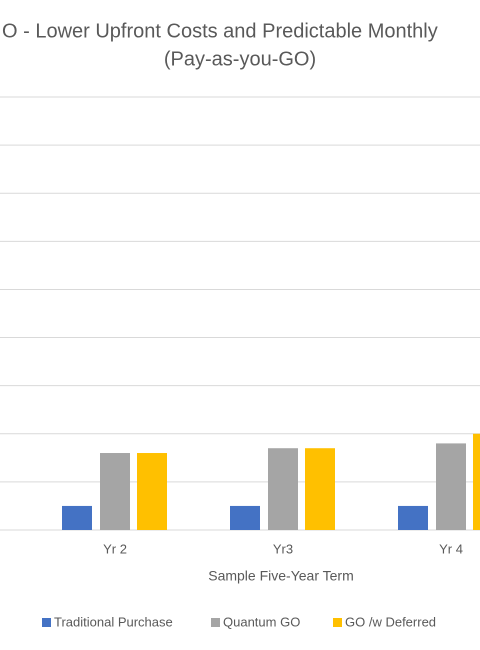  I want to click on legend-label: Traditional Purchase, so click(113, 621).